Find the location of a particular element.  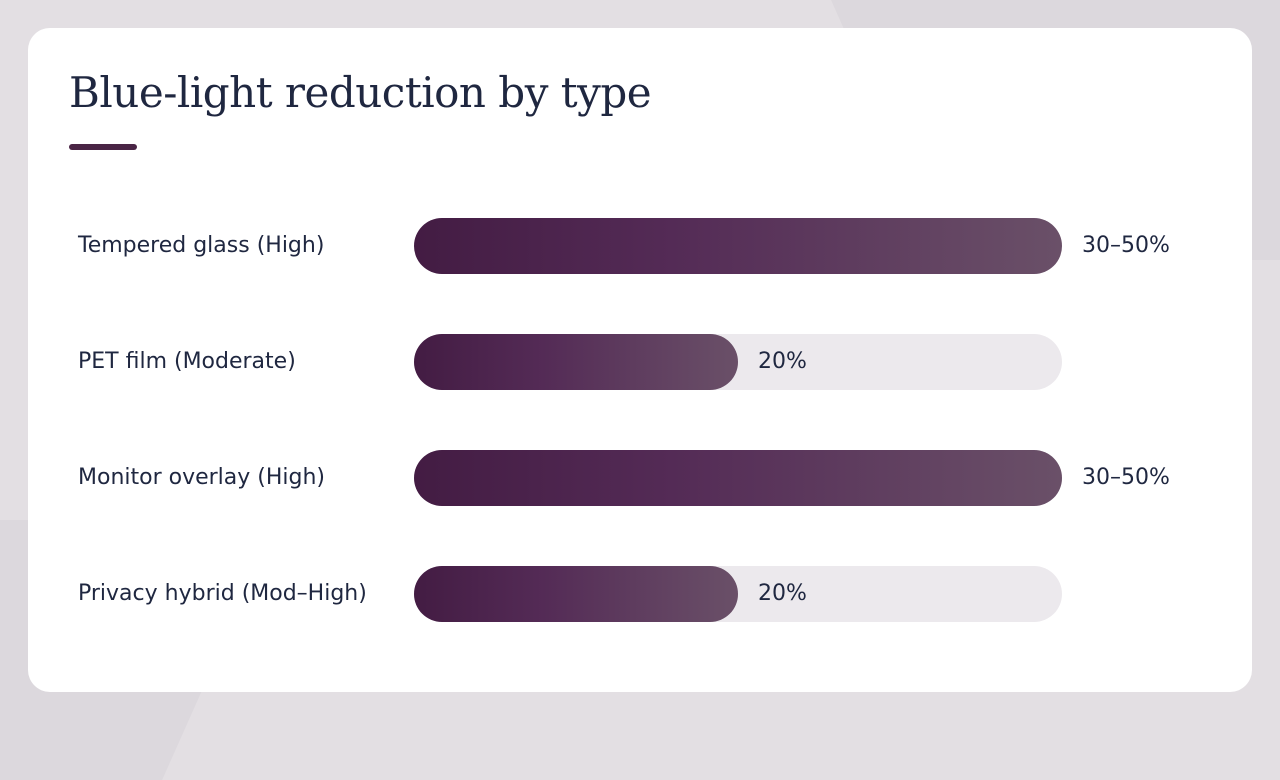

title-underline is located at coordinates (103, 147).